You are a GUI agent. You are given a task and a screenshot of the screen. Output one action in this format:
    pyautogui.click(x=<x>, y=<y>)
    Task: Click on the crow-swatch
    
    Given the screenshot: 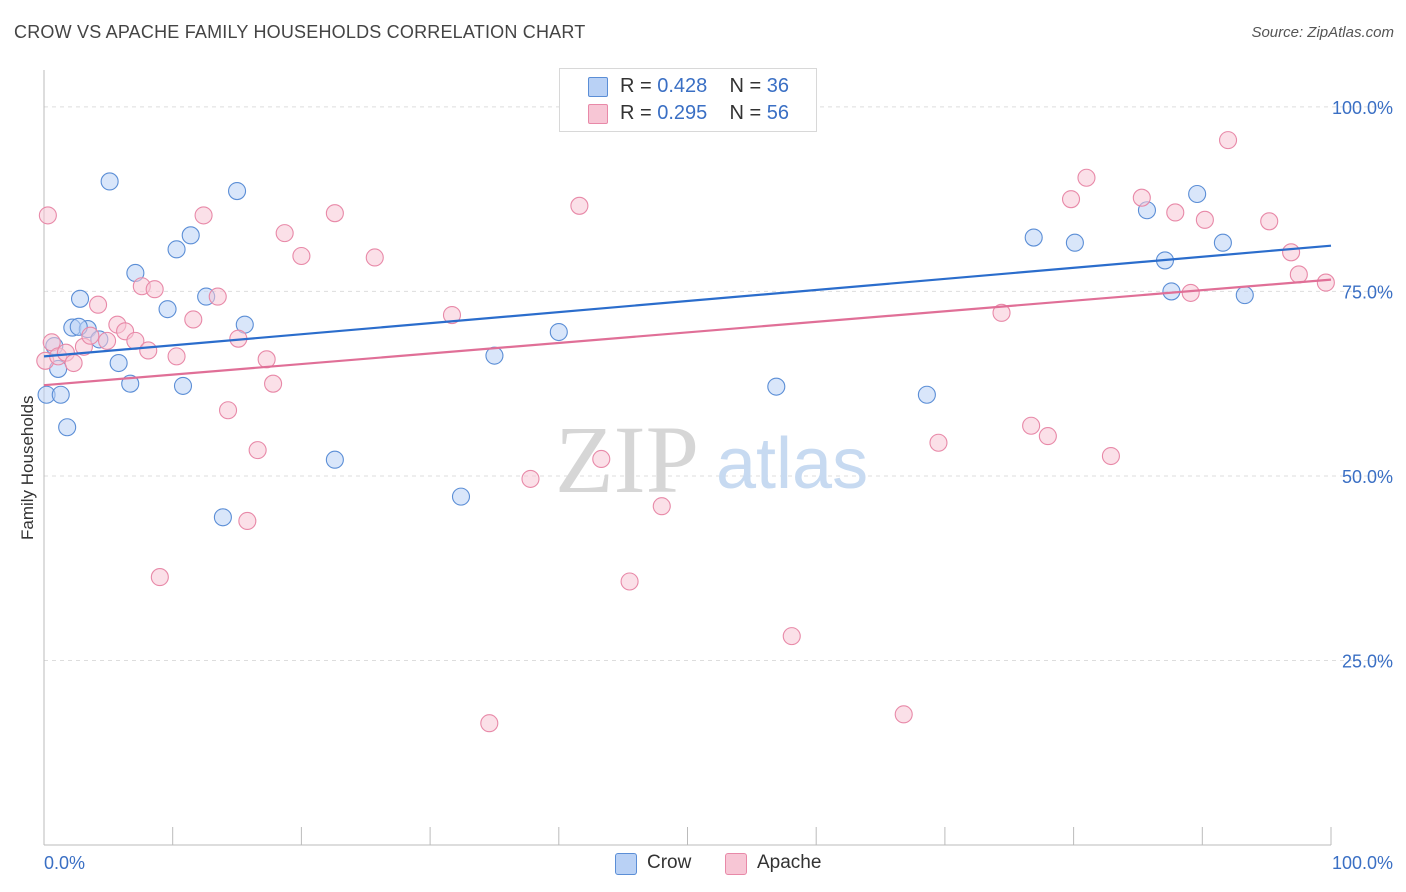 What is the action you would take?
    pyautogui.click(x=598, y=87)
    